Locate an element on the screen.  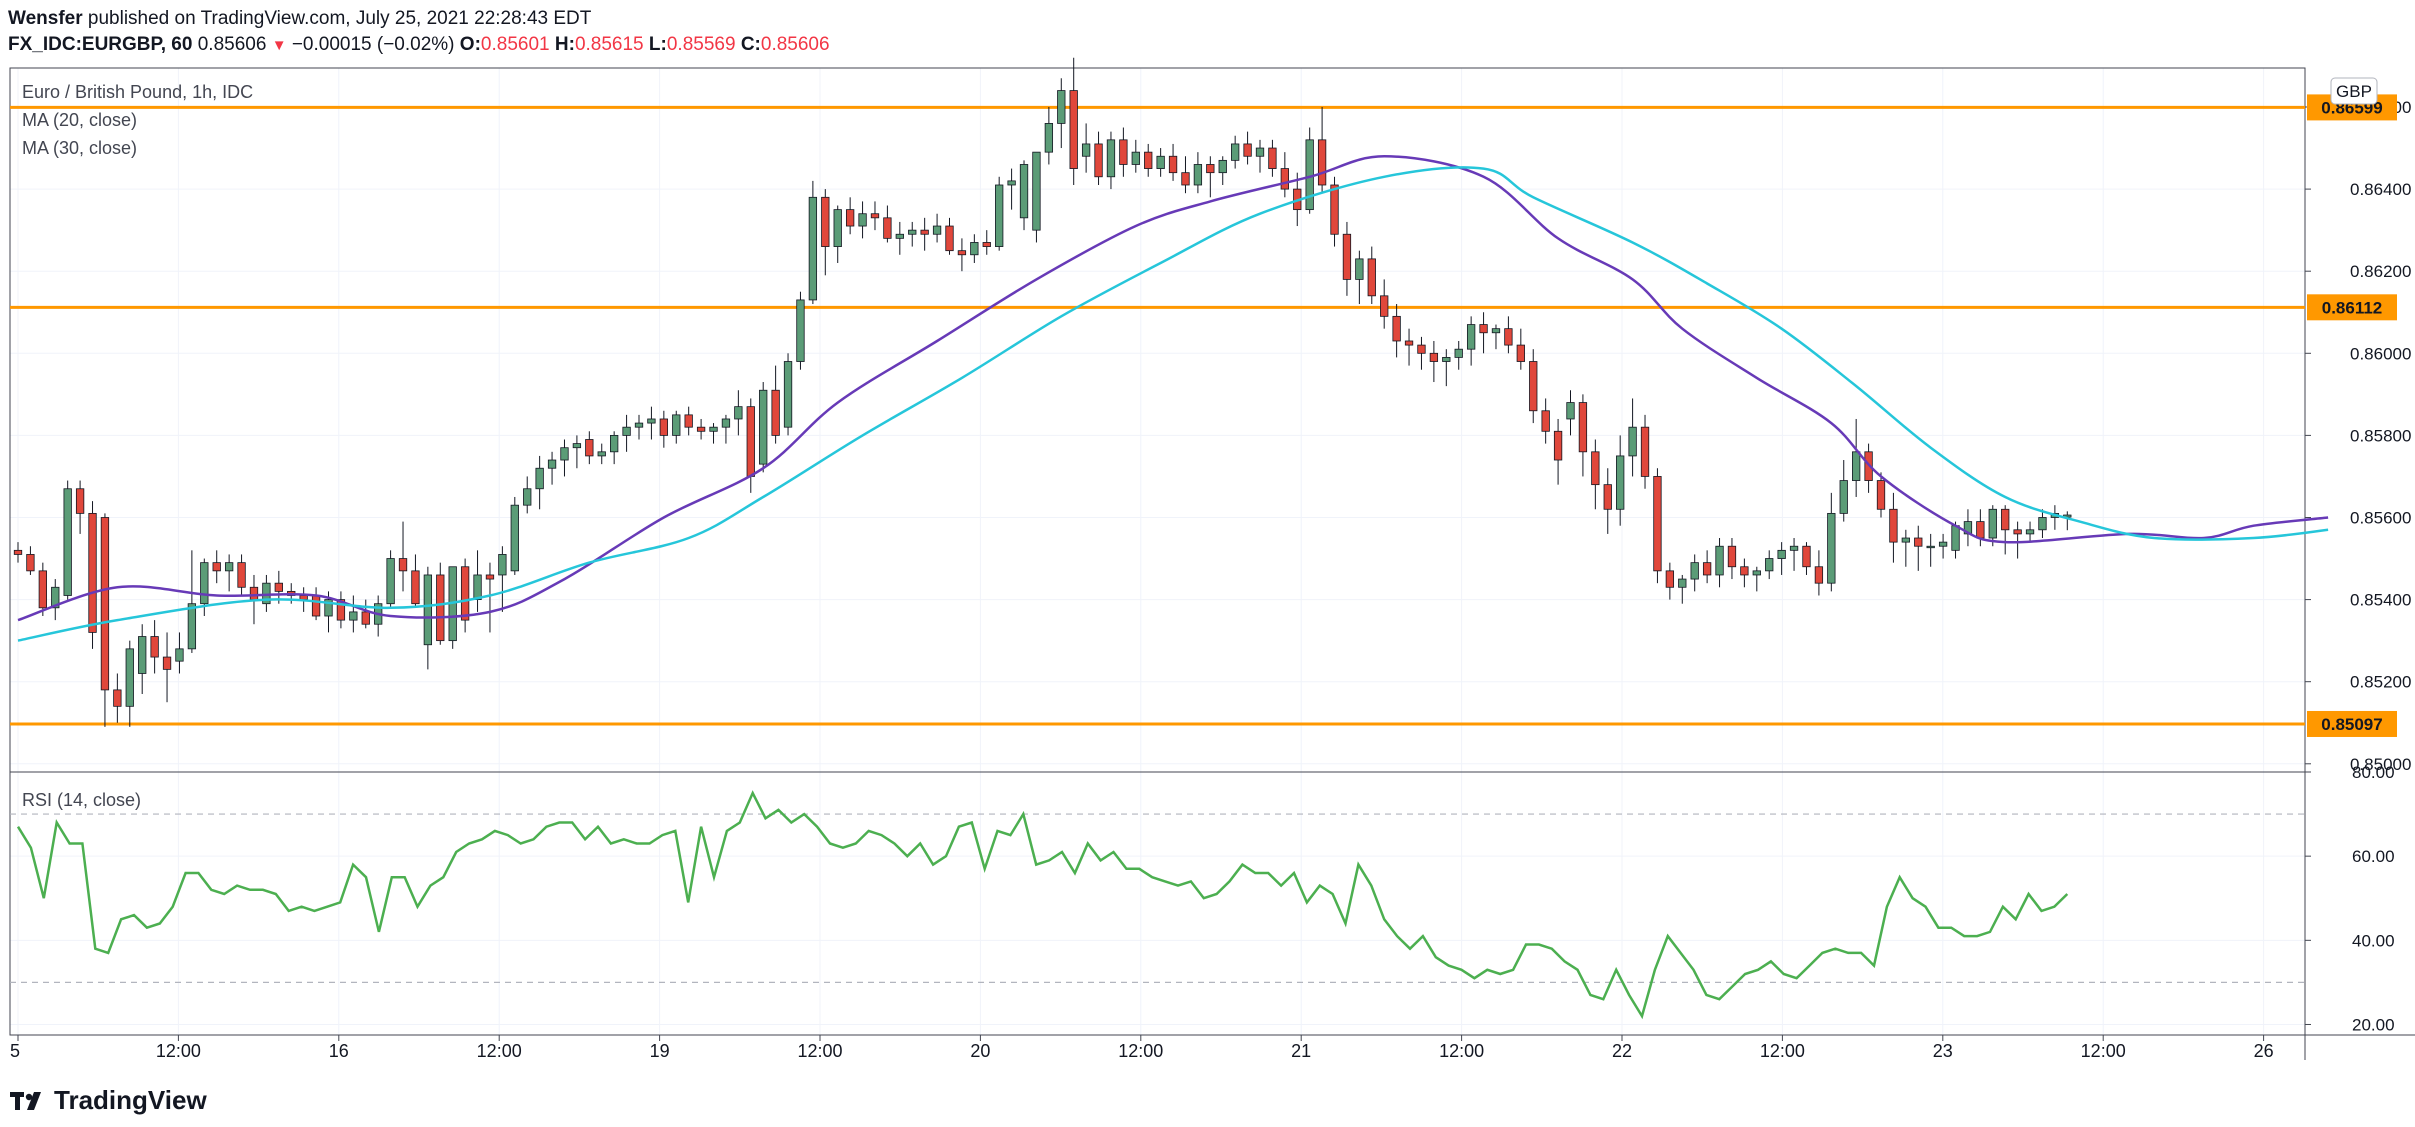
currency-label: GBP is located at coordinates (2354, 91).